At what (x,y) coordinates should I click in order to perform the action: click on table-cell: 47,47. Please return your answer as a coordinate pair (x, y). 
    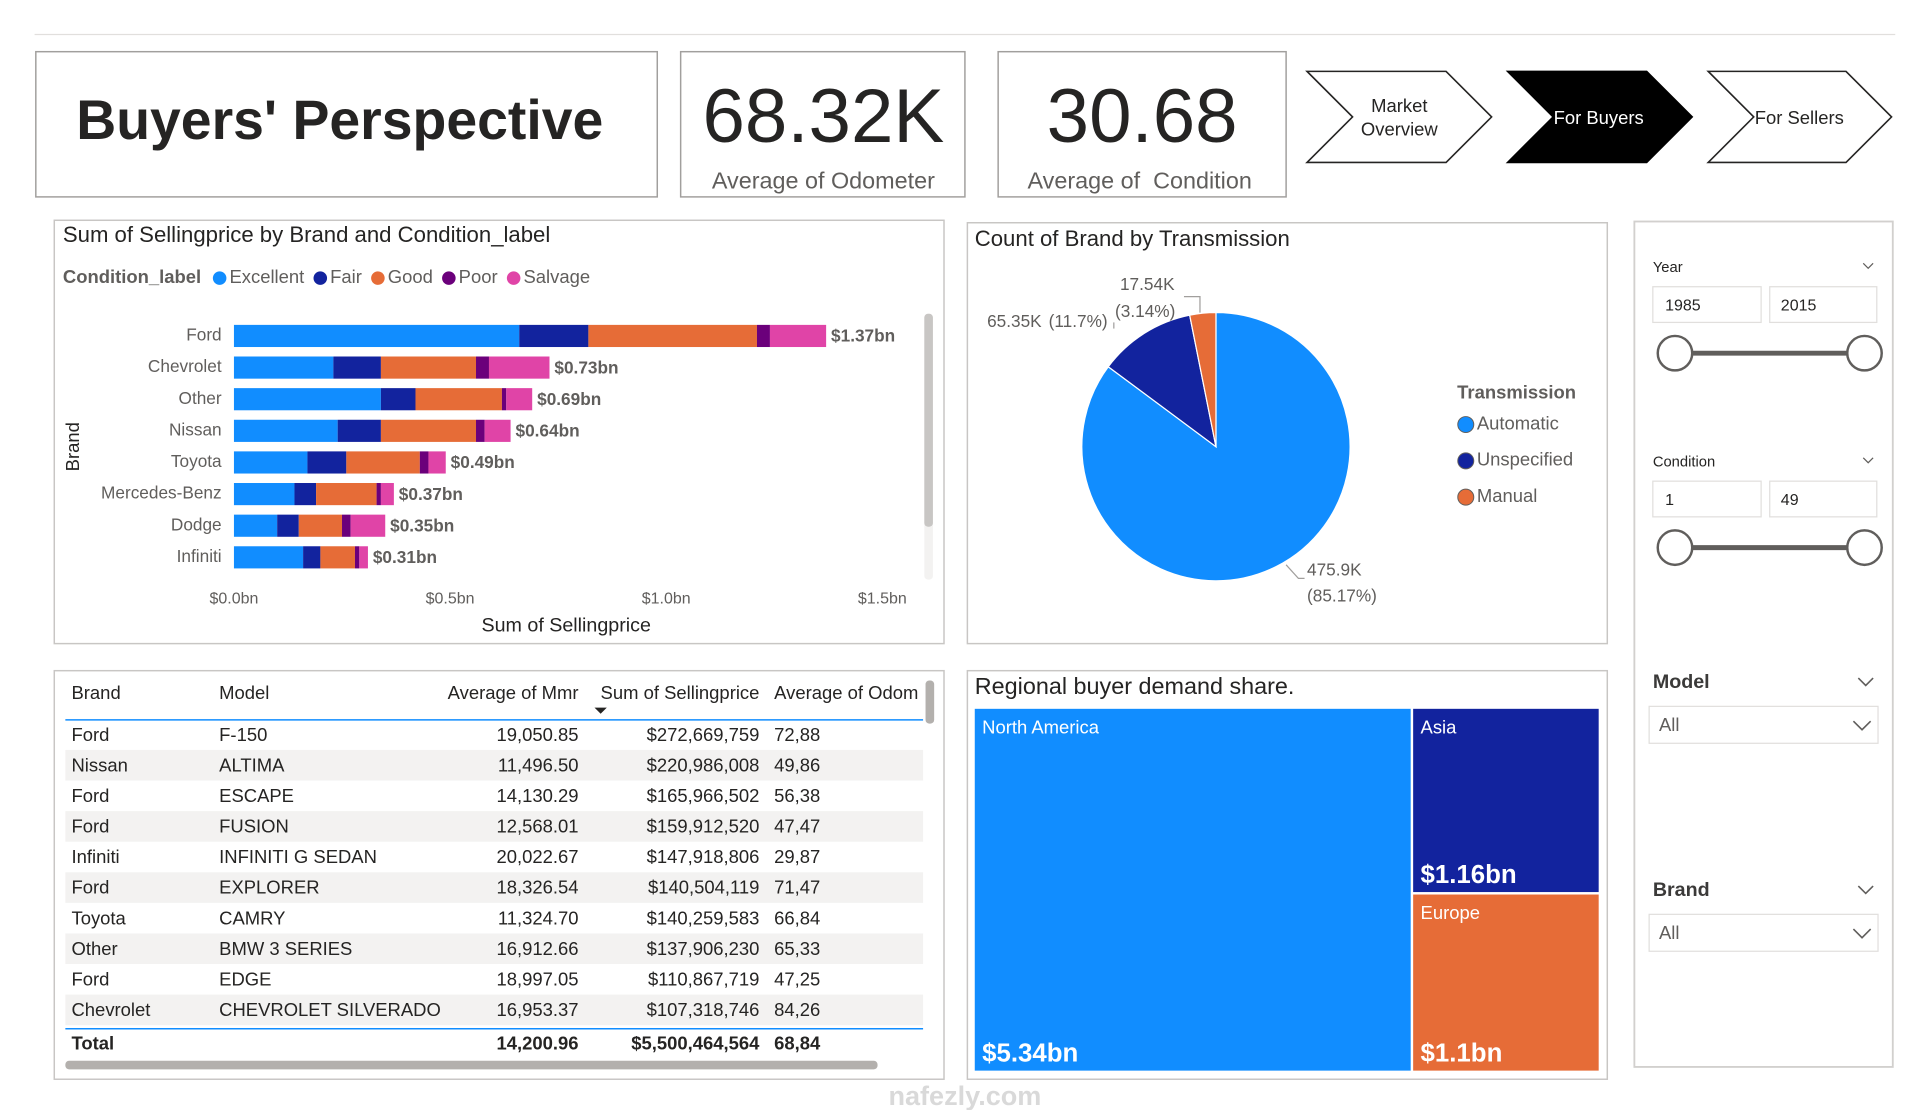
    Looking at the image, I should click on (797, 826).